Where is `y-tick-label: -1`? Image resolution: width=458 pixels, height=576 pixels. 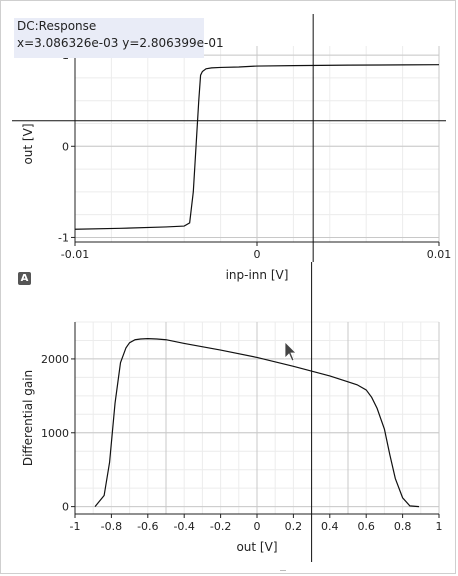
y-tick-label: -1 is located at coordinates (63, 237).